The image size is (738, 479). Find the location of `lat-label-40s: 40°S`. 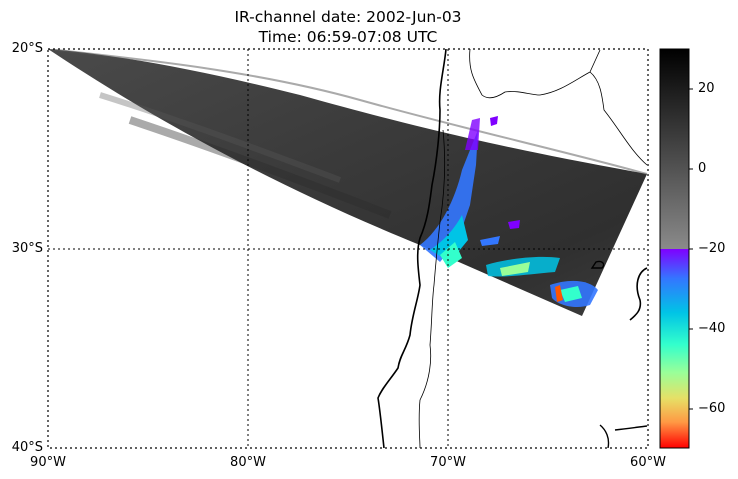

lat-label-40s: 40°S is located at coordinates (27, 447).